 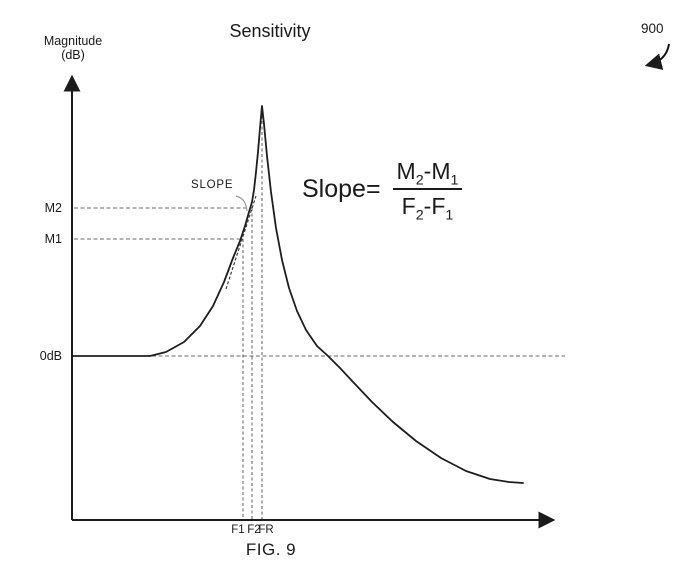 What do you see at coordinates (73, 55) in the screenshot?
I see `y-axis-label-line2: (dB)` at bounding box center [73, 55].